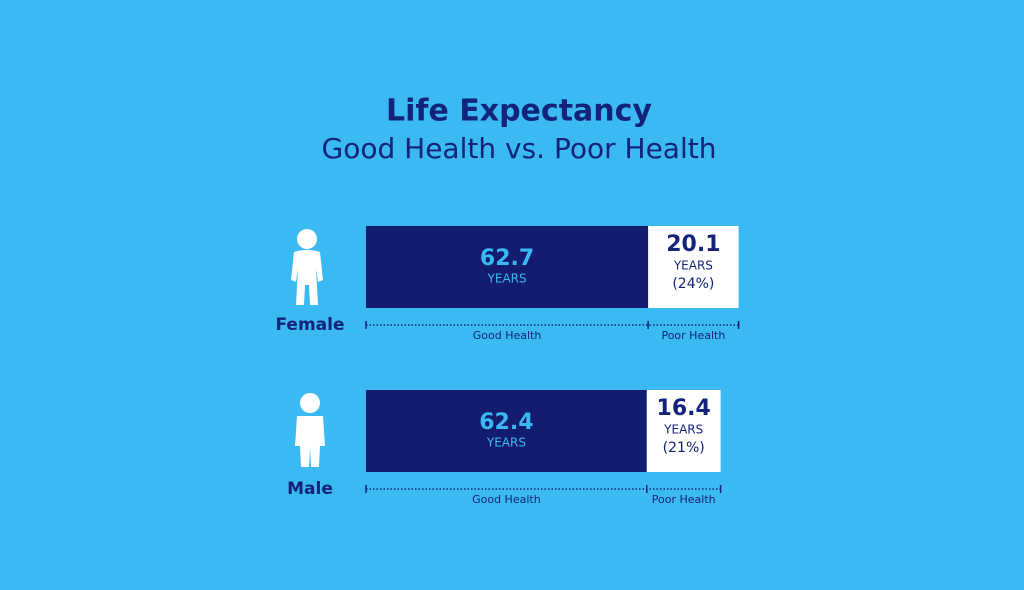  Describe the element at coordinates (506, 422) in the screenshot. I see `value-label: 62.4` at that location.